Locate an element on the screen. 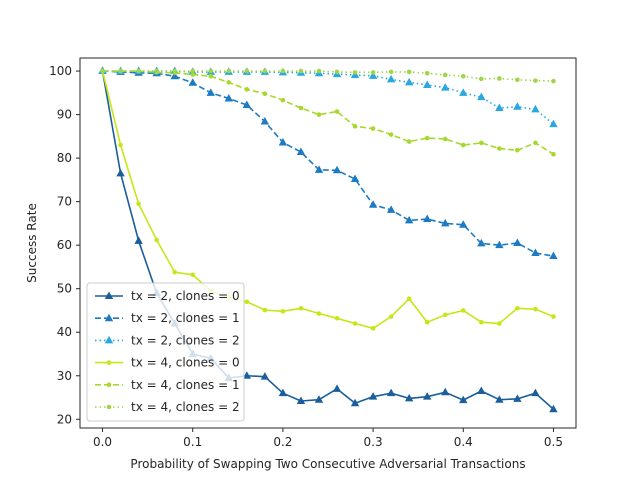 This screenshot has width=640, height=480. x-axis: 0.0 0.1 0.2 0.3 0.4 0.5 is located at coordinates (328, 438).